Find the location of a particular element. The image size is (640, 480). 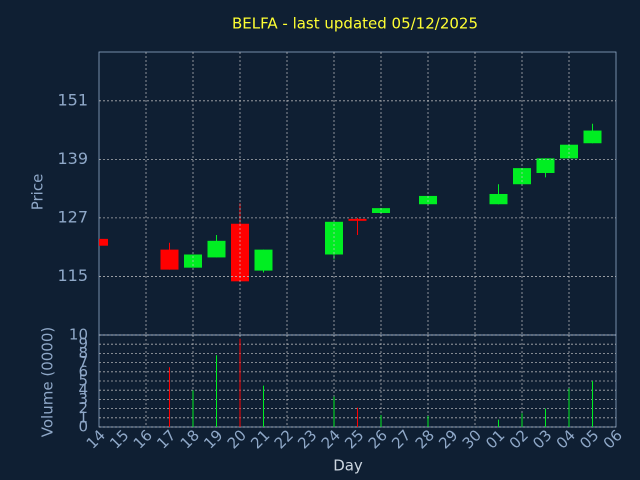

y-axis-label: Price is located at coordinates (38, 192).